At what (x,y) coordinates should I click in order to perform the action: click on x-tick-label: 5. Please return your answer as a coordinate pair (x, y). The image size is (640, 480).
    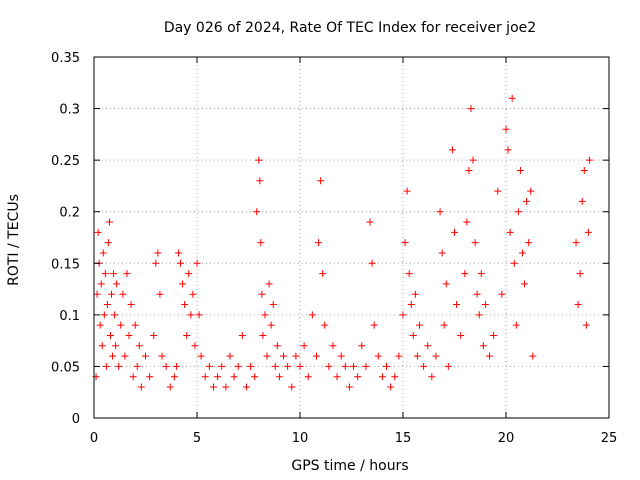
    Looking at the image, I should click on (197, 438).